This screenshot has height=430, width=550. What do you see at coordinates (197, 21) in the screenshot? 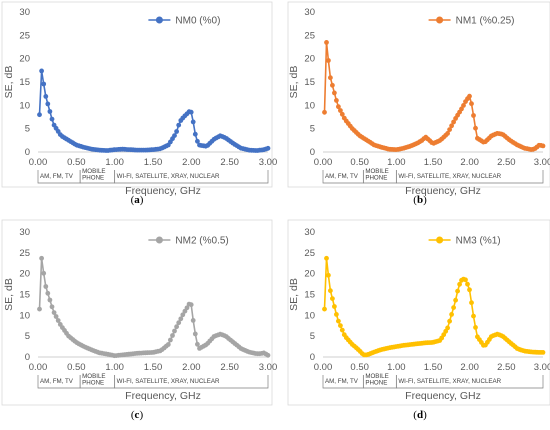
I see `legend-label: NM0 (%0)` at bounding box center [197, 21].